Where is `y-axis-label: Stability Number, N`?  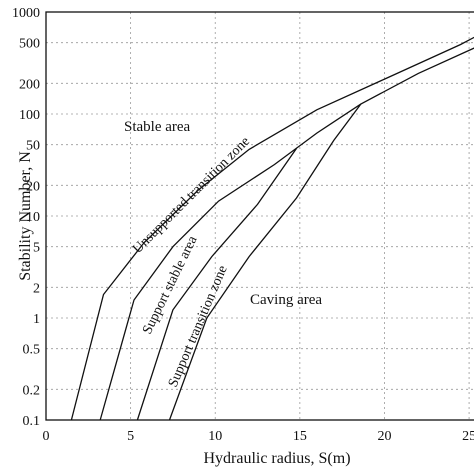
y-axis-label: Stability Number, N is located at coordinates (25, 216).